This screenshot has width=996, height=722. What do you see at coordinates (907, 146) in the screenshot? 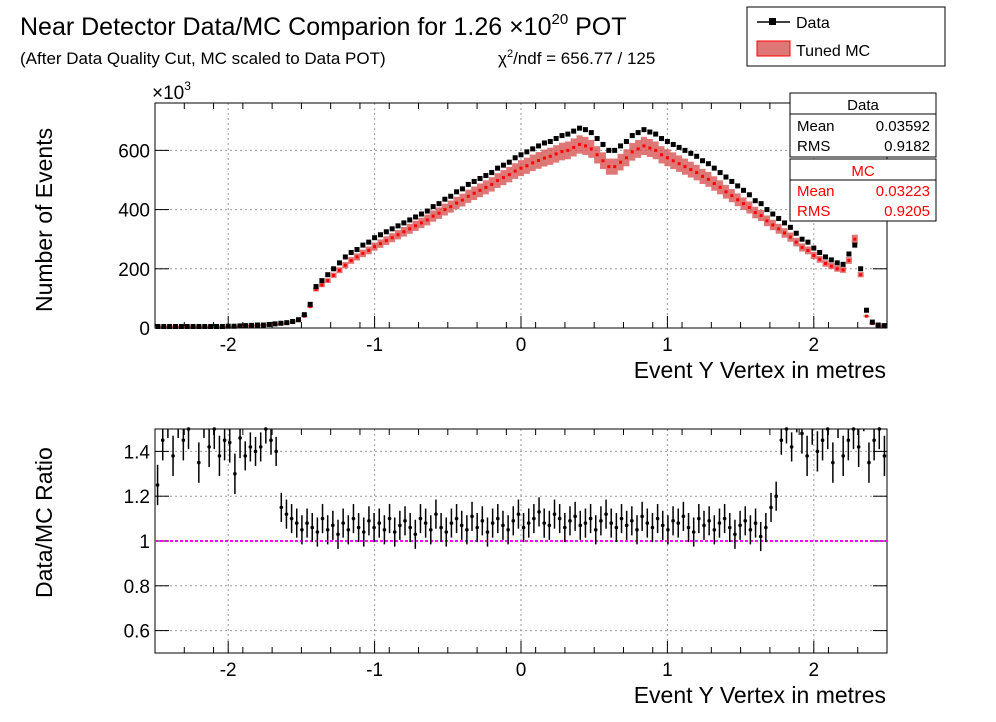
I see `svg-text: 0.9182` at bounding box center [907, 146].